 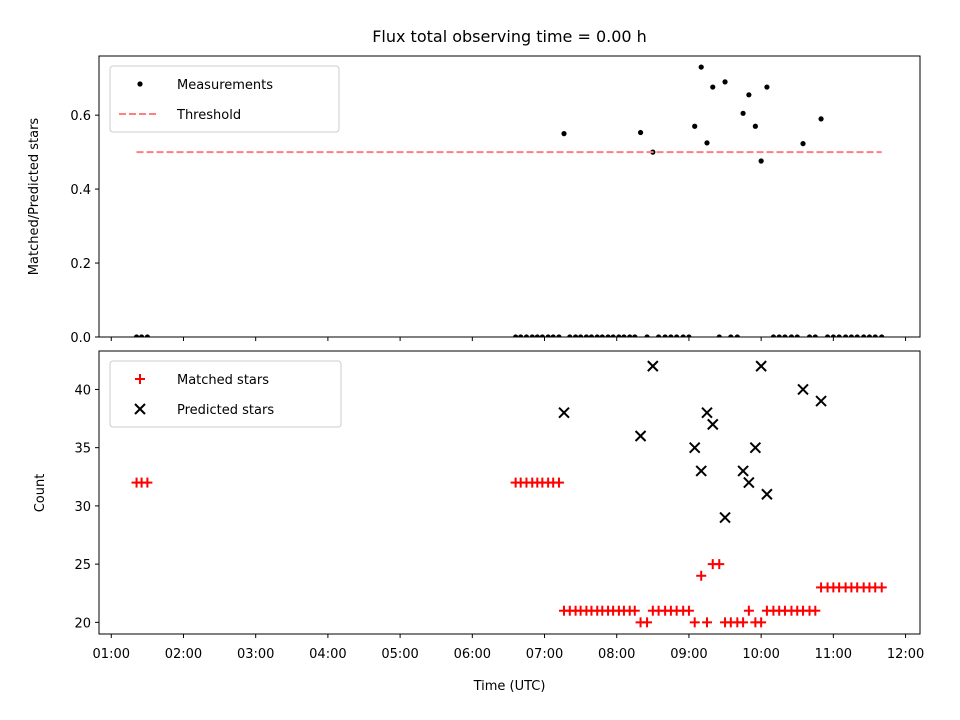 I want to click on legend: Measurements Threshold, so click(x=224, y=99).